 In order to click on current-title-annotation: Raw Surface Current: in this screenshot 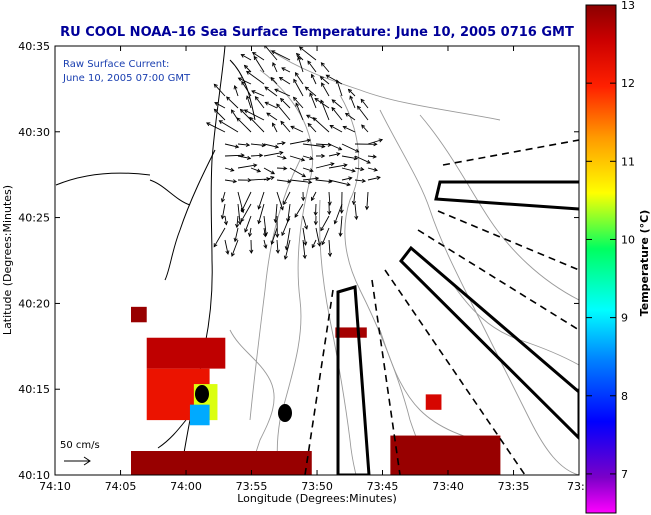, I will do `click(116, 64)`.